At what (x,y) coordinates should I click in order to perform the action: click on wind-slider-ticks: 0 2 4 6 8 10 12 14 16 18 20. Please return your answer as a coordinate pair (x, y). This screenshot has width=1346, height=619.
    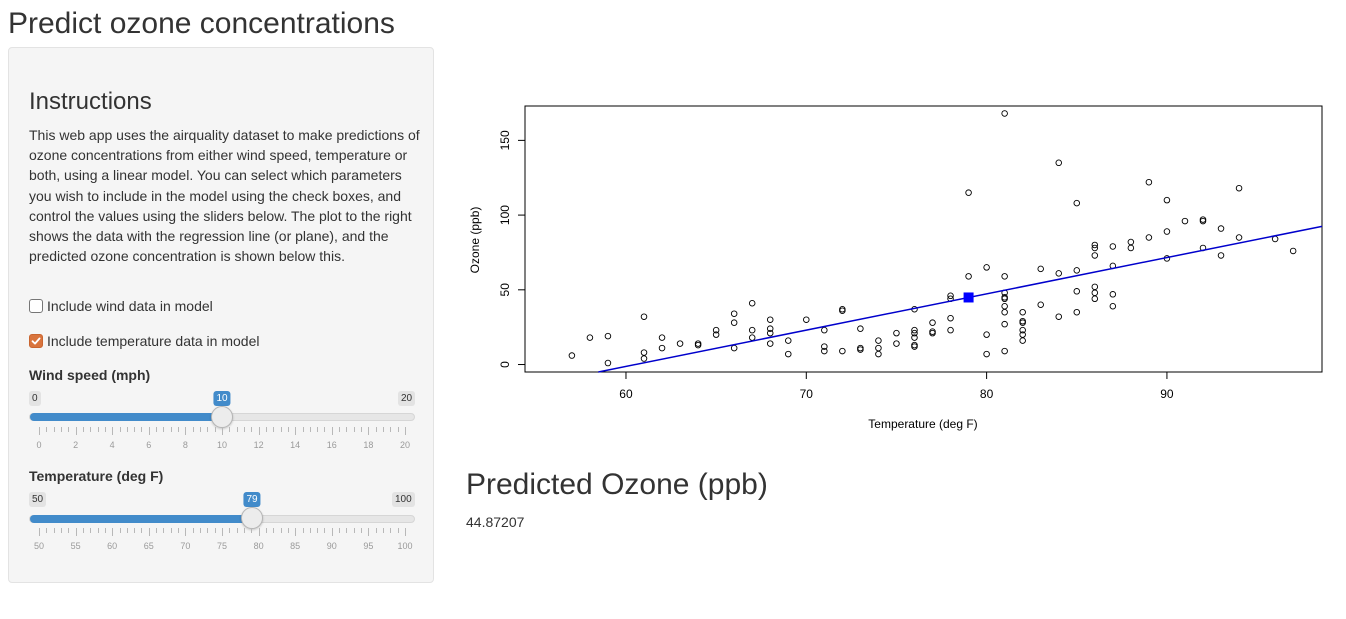
    Looking at the image, I should click on (222, 442).